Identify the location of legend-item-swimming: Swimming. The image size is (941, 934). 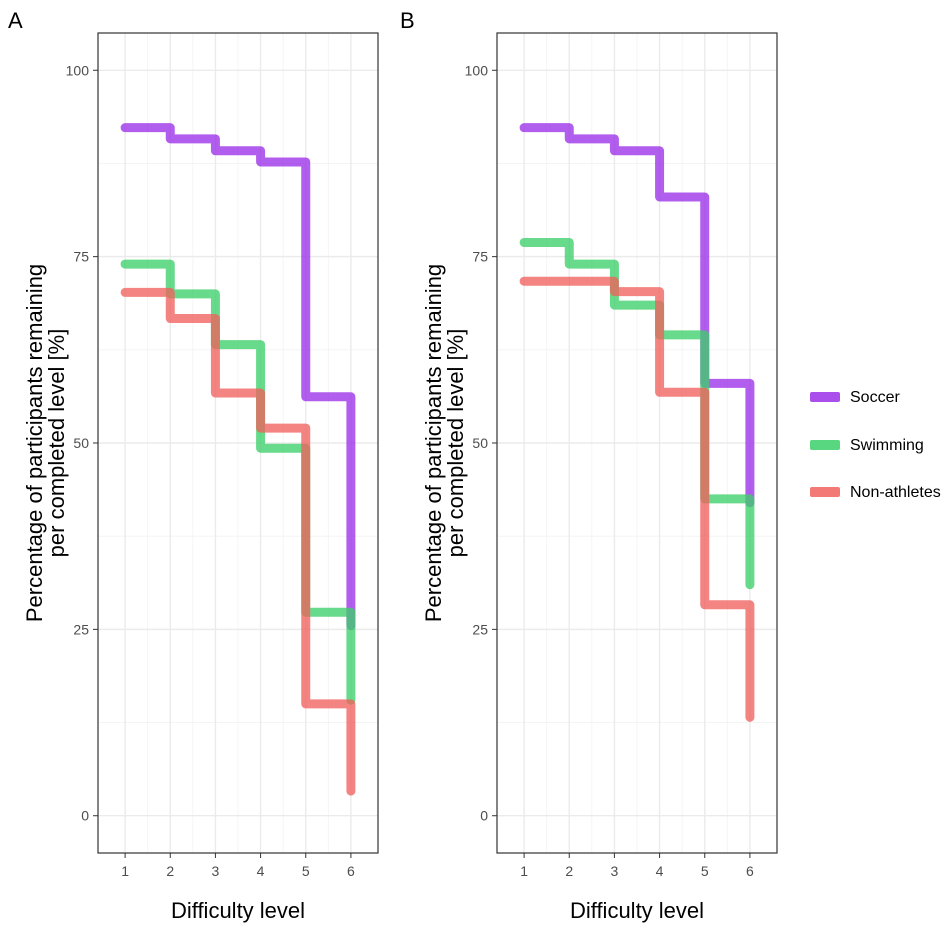
(867, 445).